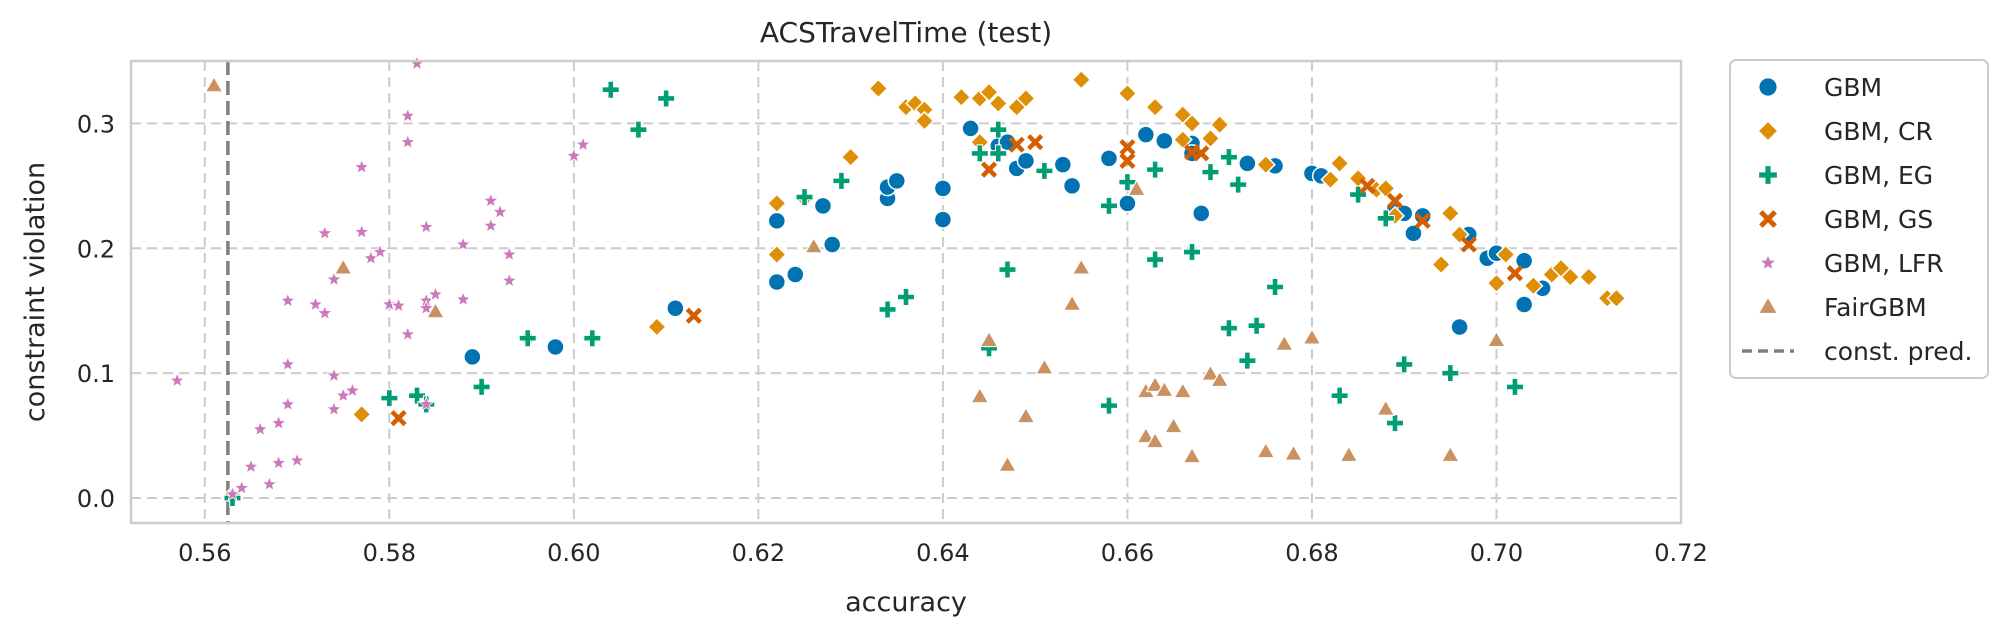 The width and height of the screenshot is (2016, 640). I want to click on x-axis-label: accuracy, so click(906, 602).